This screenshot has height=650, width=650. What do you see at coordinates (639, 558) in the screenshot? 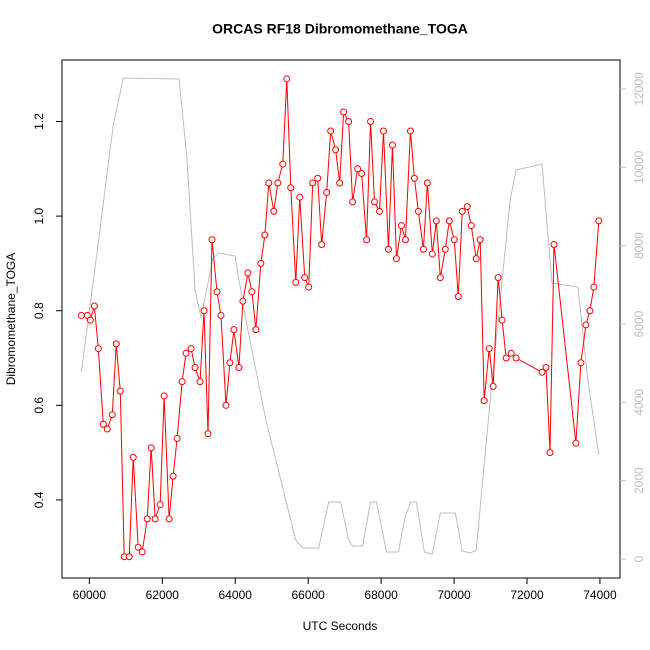
I see `y2-tick-label: 0` at bounding box center [639, 558].